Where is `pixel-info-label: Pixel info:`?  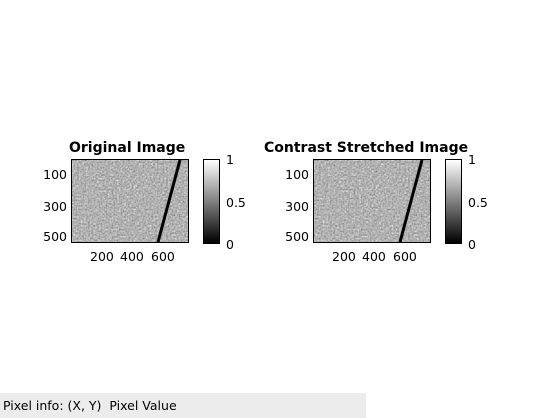 pixel-info-label: Pixel info: is located at coordinates (33, 405).